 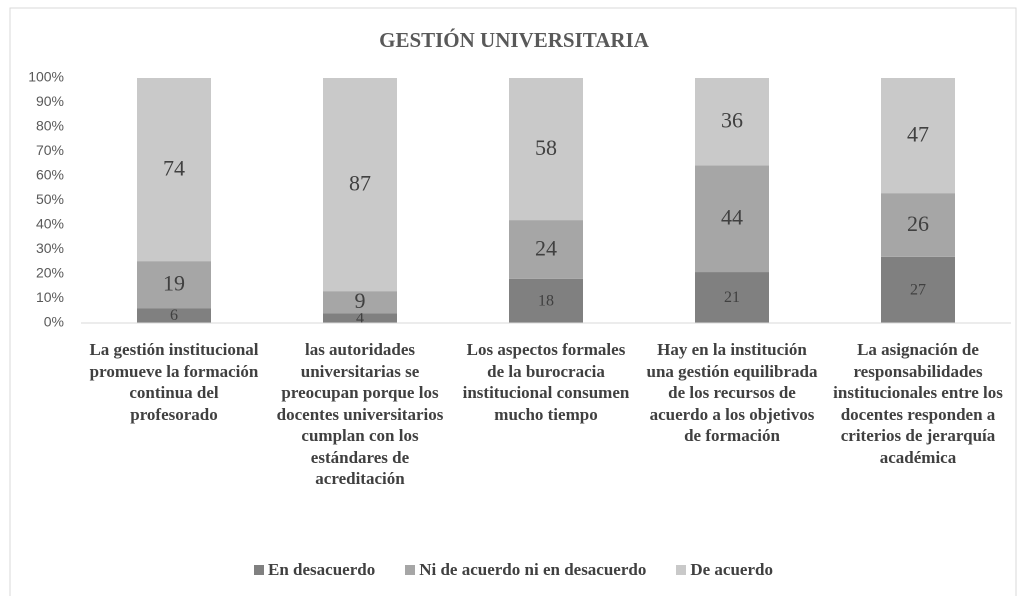 What do you see at coordinates (50, 175) in the screenshot?
I see `y-tick-label: 60%` at bounding box center [50, 175].